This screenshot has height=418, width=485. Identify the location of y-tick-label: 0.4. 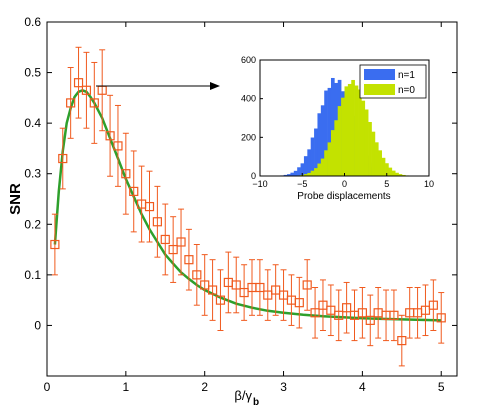
(32, 123).